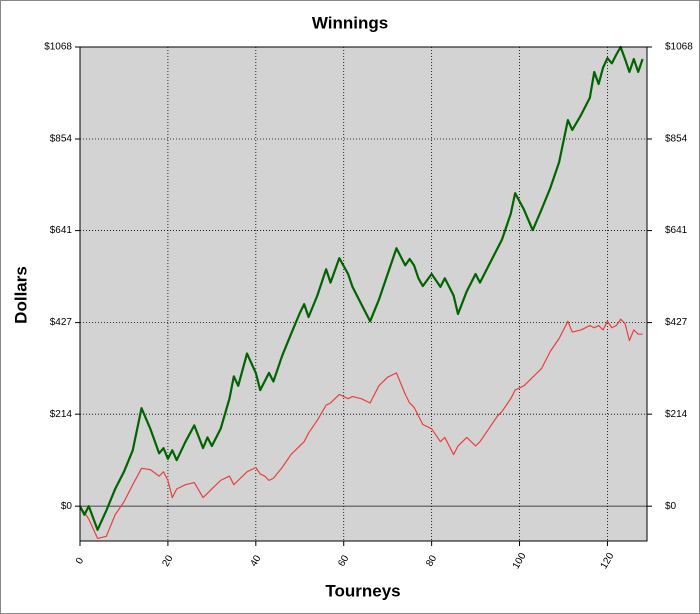 The image size is (700, 614). I want to click on y2-tick-label: $1068, so click(679, 47).